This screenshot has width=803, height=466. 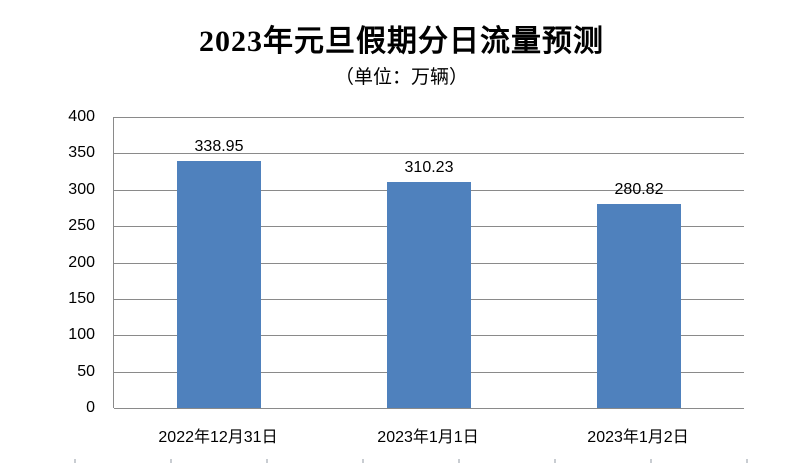 I want to click on bar-value-label: 280.82, so click(x=639, y=189).